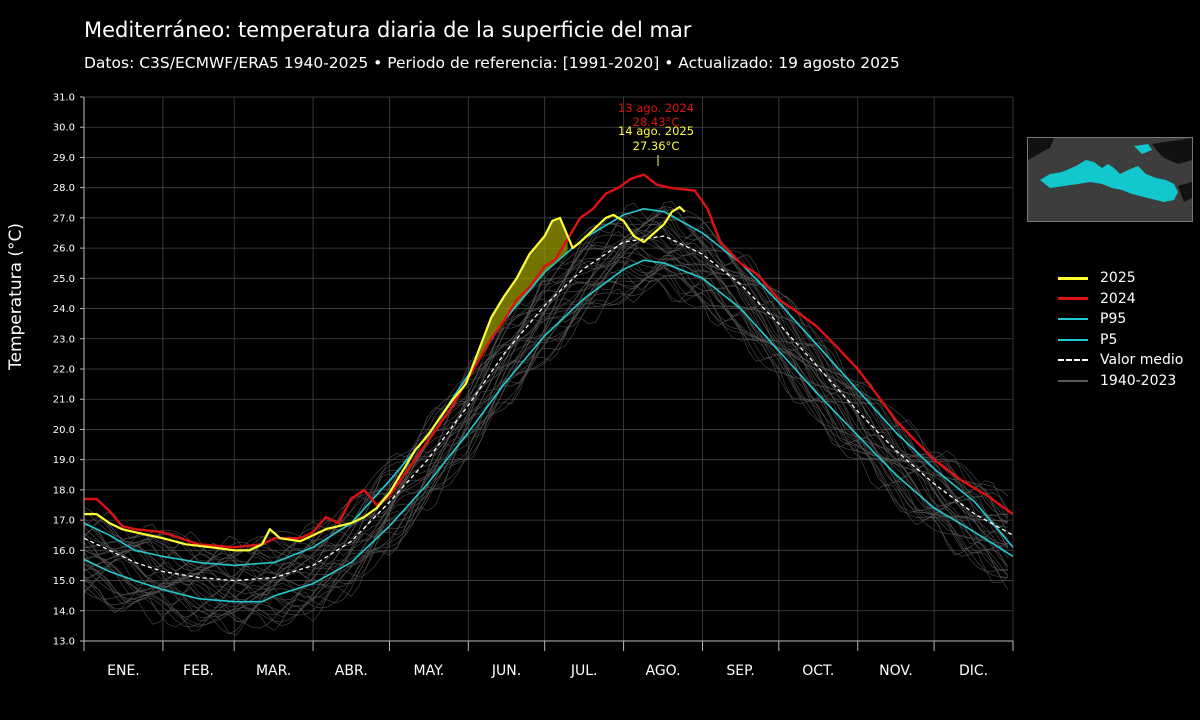 The width and height of the screenshot is (1200, 720). I want to click on month-label: MAY., so click(429, 671).